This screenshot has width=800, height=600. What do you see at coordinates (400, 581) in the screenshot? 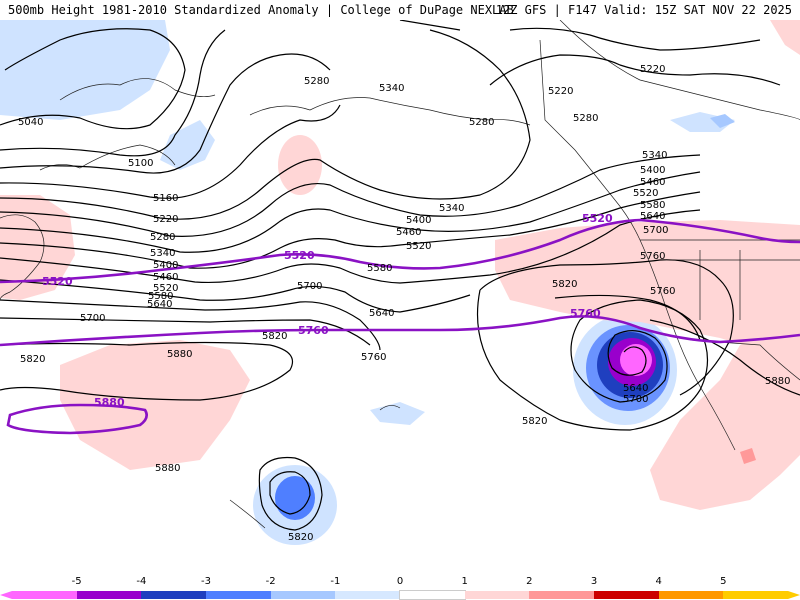
I see `colorbar-tick-label: 0` at bounding box center [400, 581].